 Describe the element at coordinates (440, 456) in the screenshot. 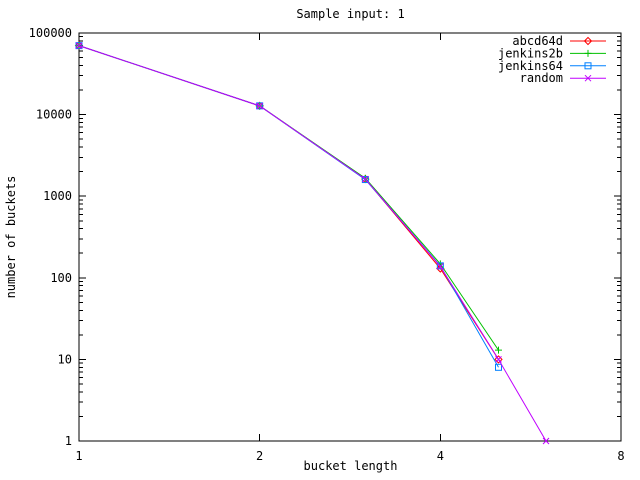

I see `x-tick-label: 4` at that location.